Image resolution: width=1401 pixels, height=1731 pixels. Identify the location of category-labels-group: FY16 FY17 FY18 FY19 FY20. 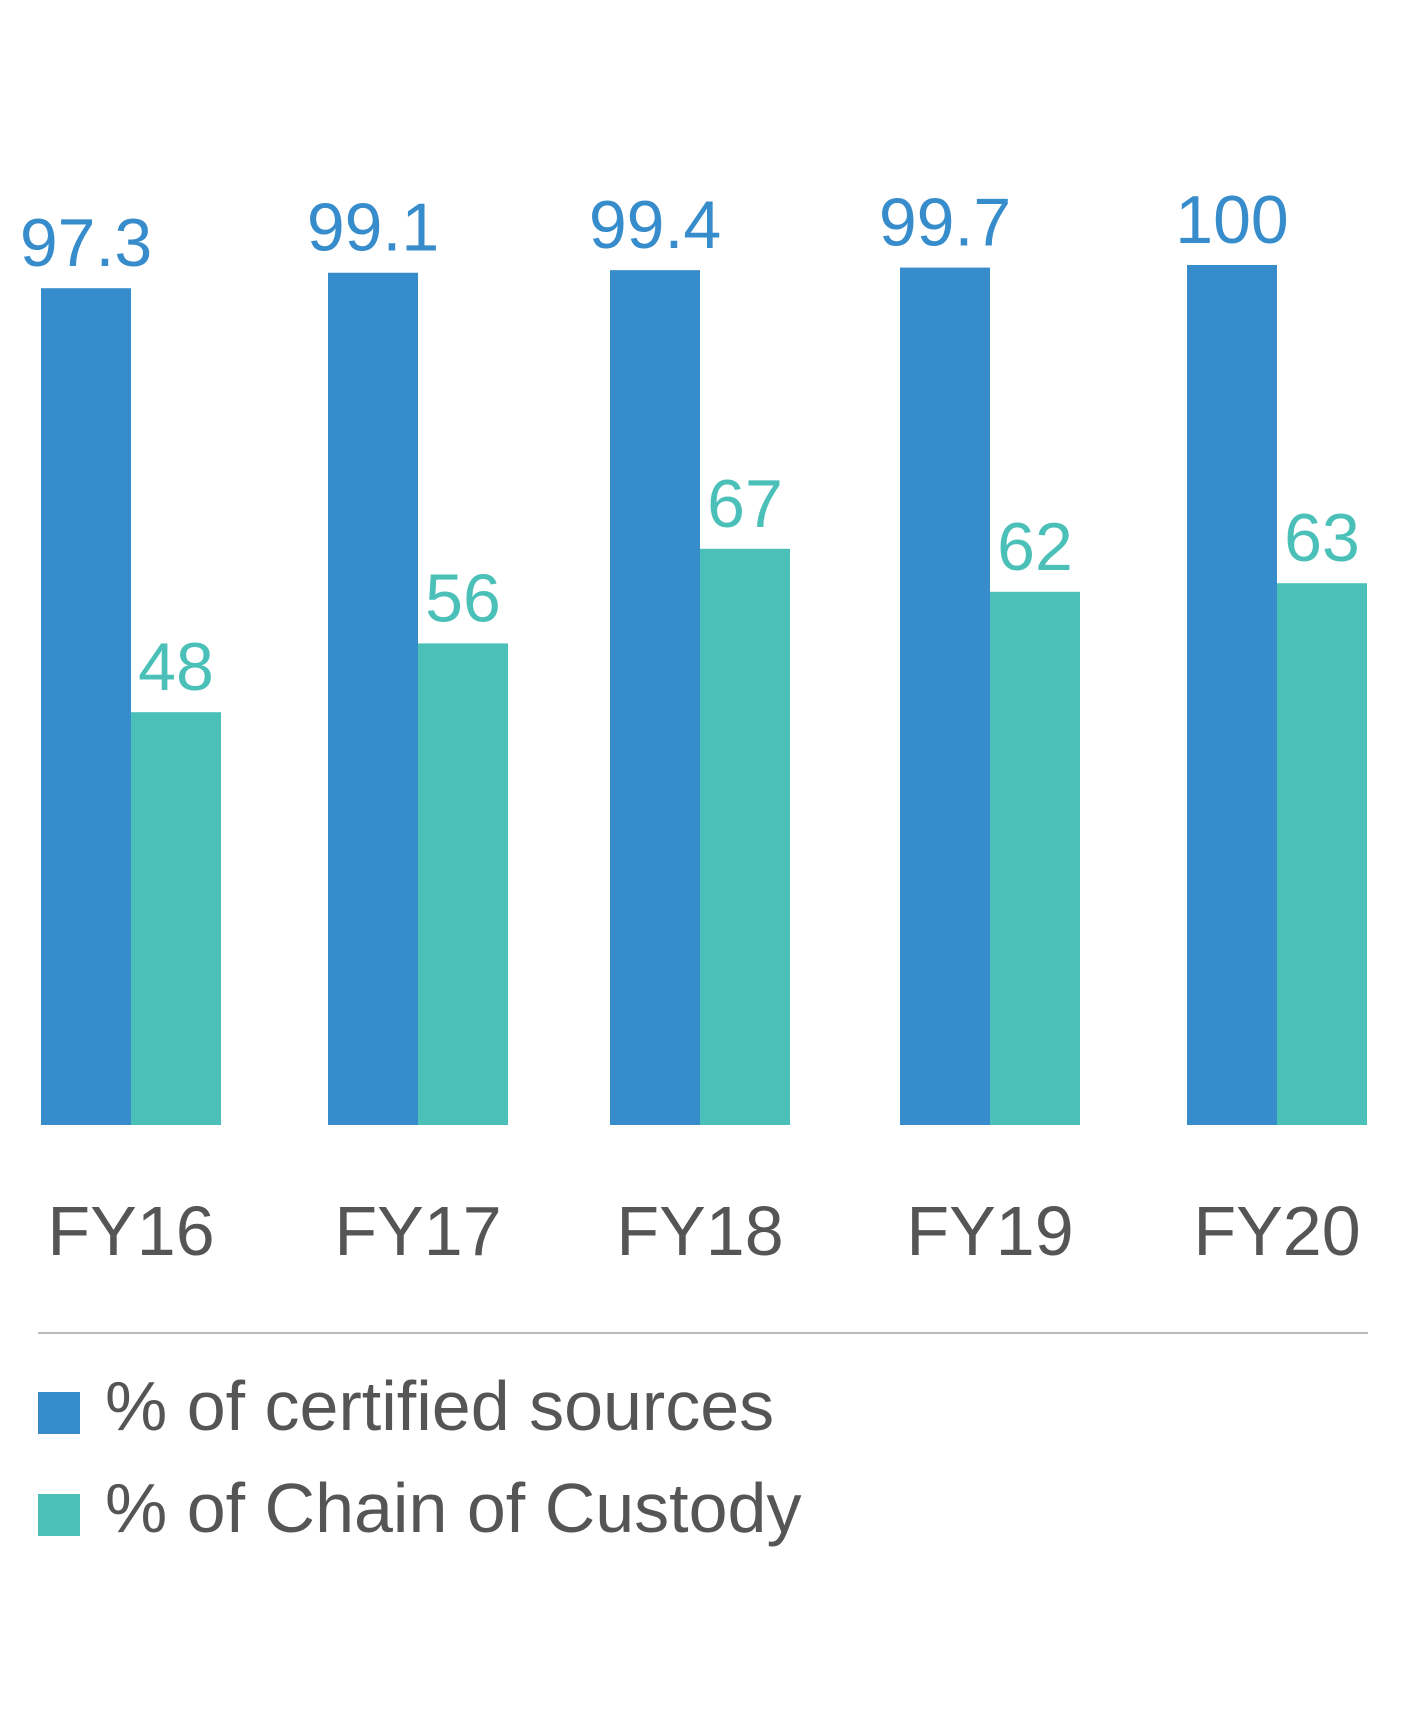
(703, 1231).